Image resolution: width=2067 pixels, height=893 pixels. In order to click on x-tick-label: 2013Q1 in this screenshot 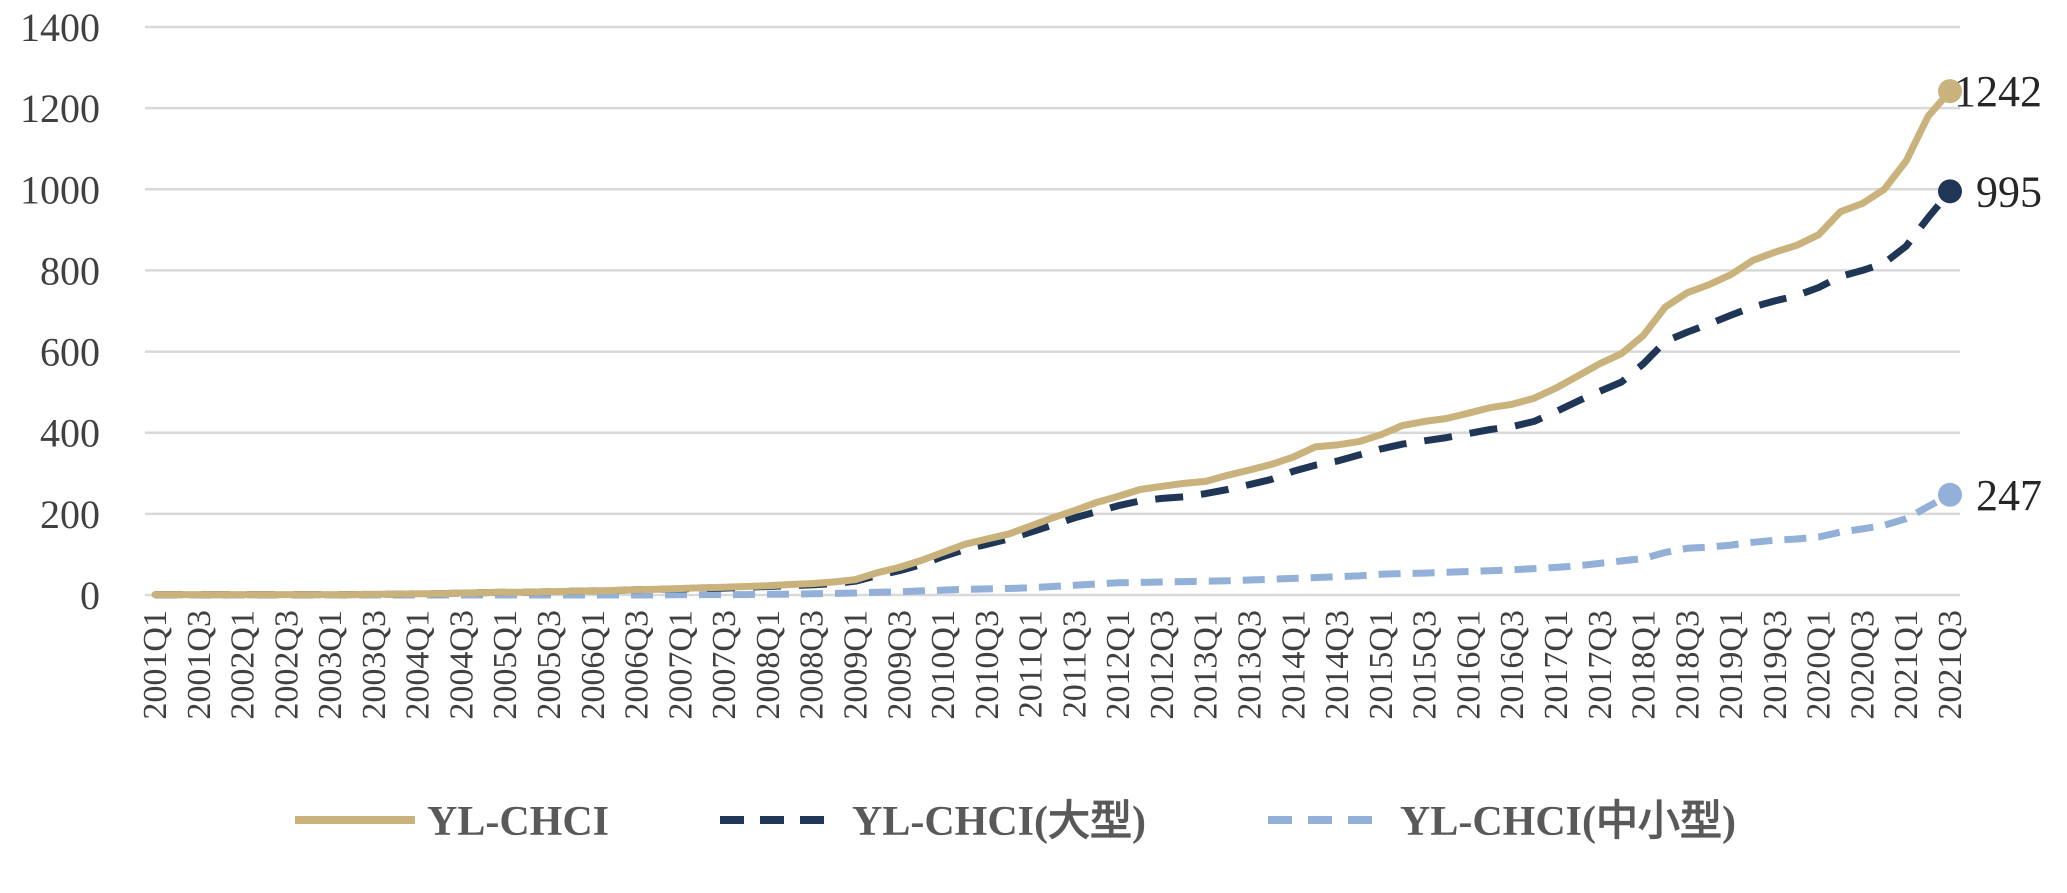, I will do `click(1206, 665)`.